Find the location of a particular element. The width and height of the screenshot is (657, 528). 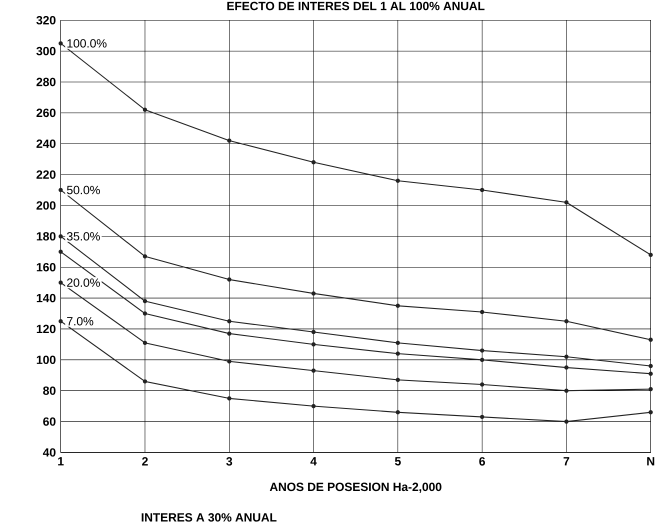

y-tick-label: 80 is located at coordinates (49, 390).